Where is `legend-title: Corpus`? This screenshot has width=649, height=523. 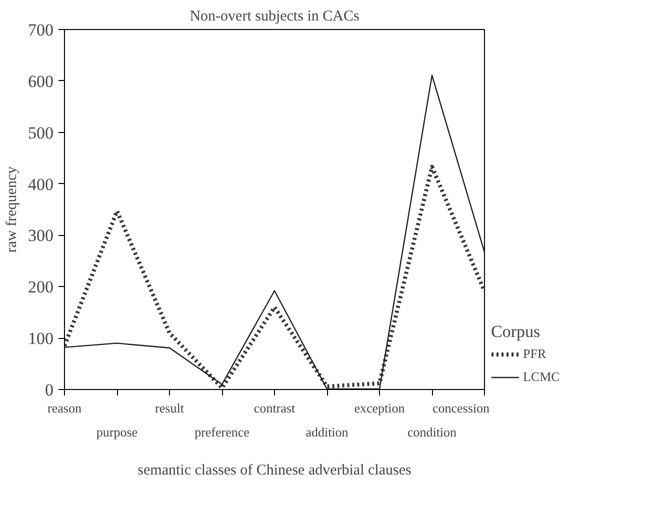
legend-title: Corpus is located at coordinates (516, 332).